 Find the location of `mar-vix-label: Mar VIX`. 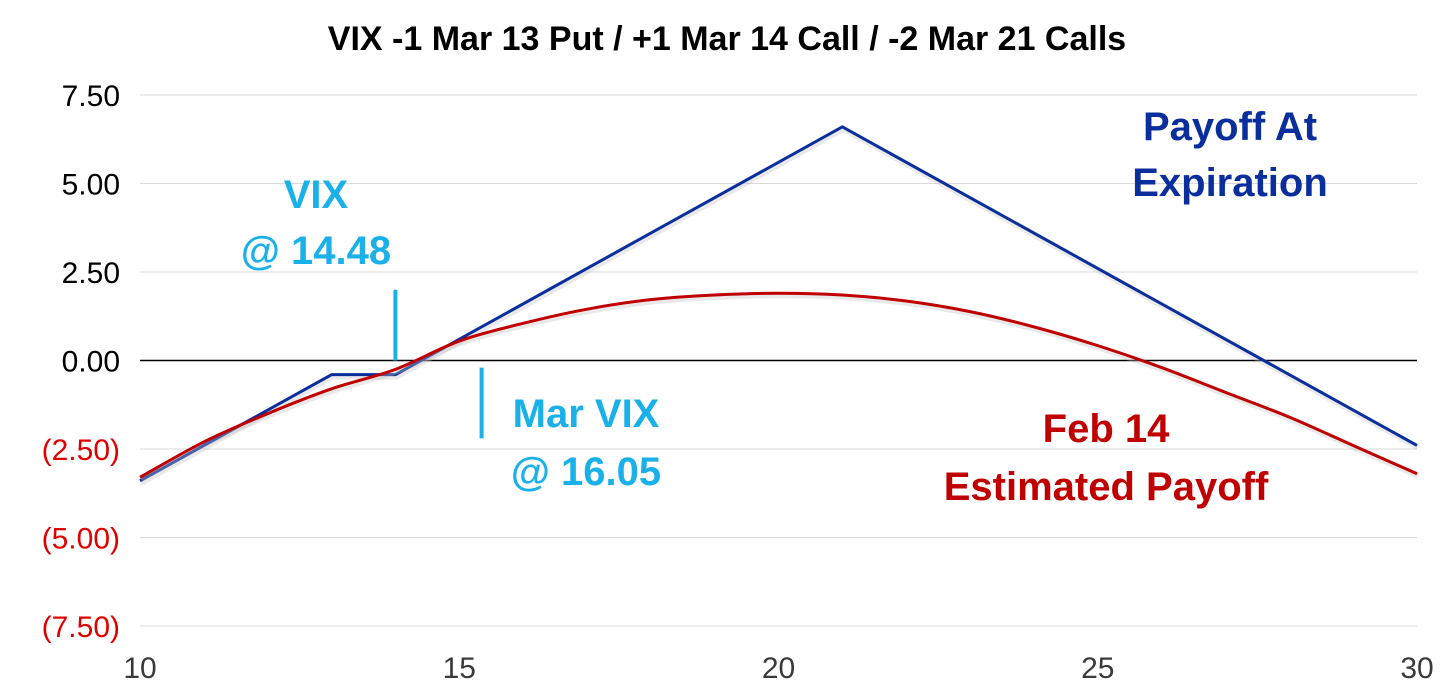

mar-vix-label: Mar VIX is located at coordinates (586, 414).